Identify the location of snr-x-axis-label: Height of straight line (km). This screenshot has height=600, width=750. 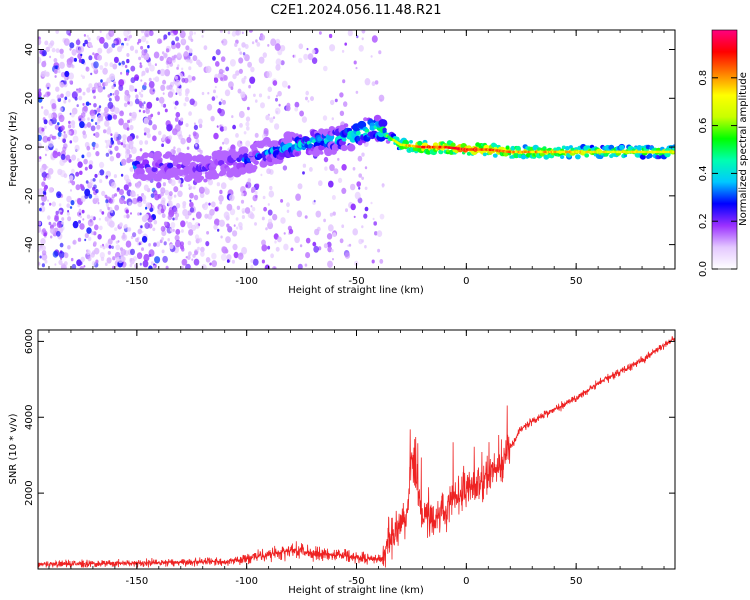
(356, 590).